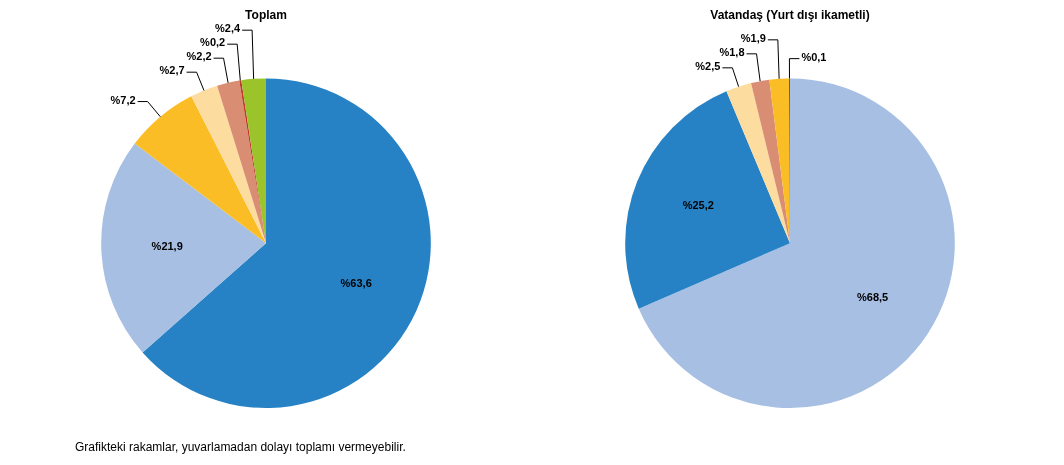 The height and width of the screenshot is (465, 1064). I want to click on data-label: %2,4, so click(228, 28).